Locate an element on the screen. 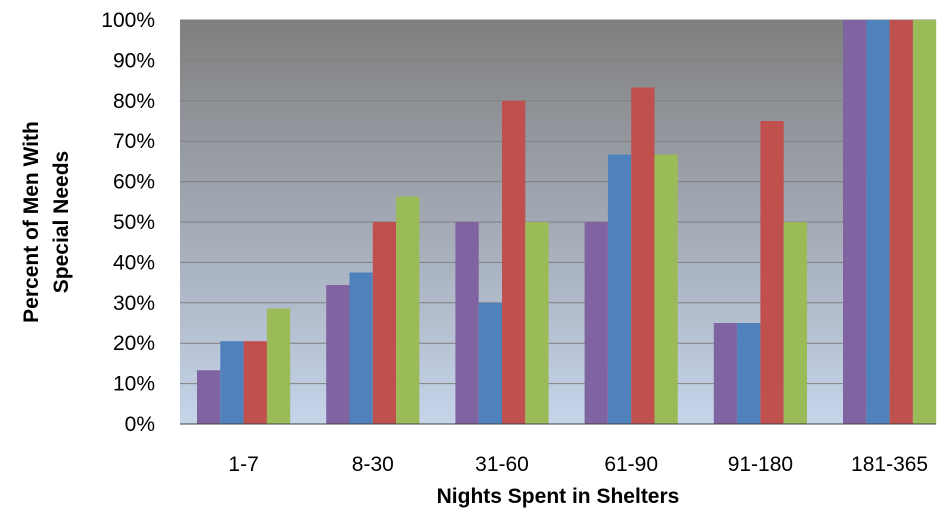  x-tick-label: 61-90 is located at coordinates (631, 464).